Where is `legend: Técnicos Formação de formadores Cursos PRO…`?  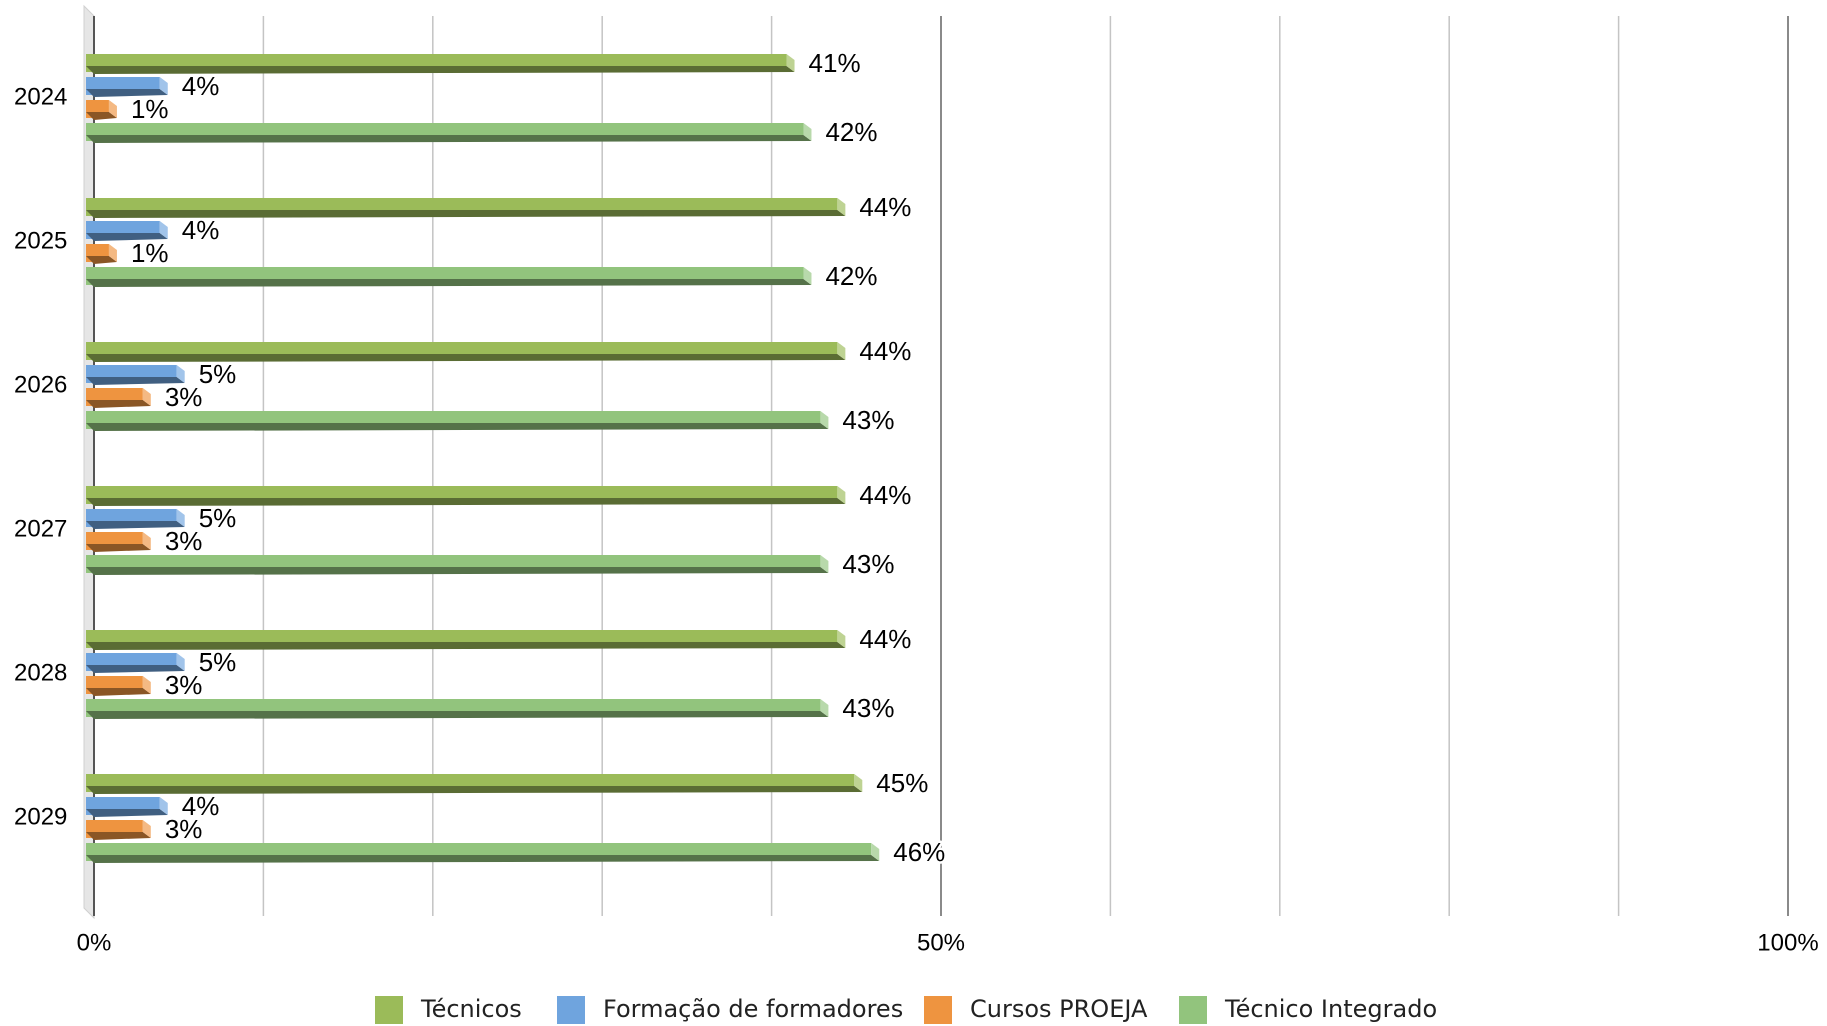 legend: Técnicos Formação de formadores Cursos PRO… is located at coordinates (906, 1009).